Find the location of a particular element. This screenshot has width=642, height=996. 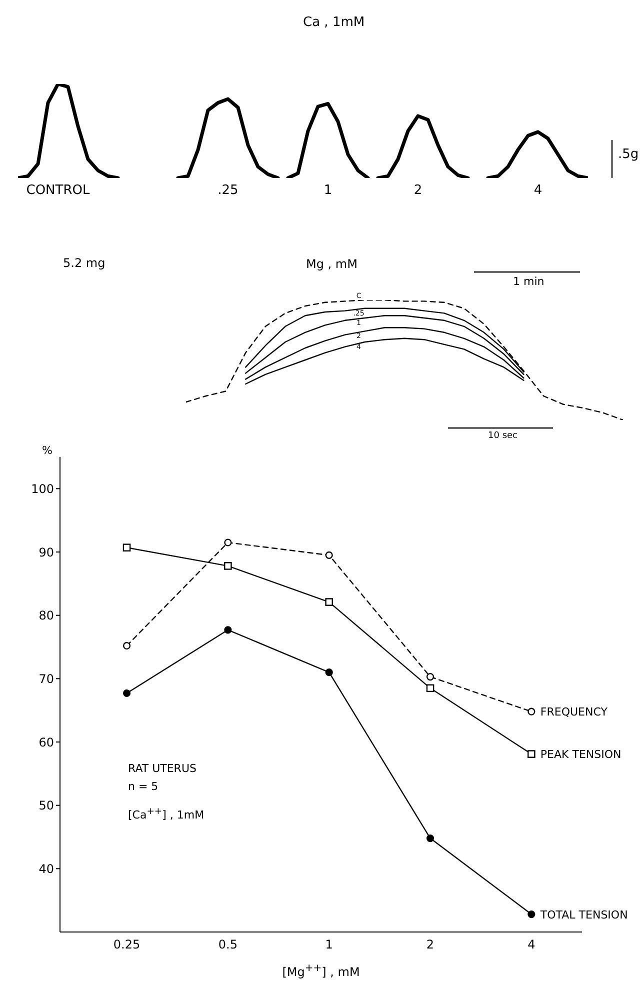

x-tick-label: 0.5 is located at coordinates (228, 945).